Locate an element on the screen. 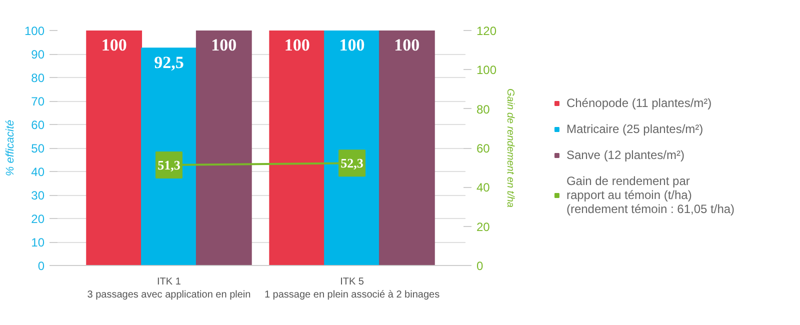 This screenshot has height=325, width=800. legend-label: Sanve (12 plantes/m²) is located at coordinates (625, 155).